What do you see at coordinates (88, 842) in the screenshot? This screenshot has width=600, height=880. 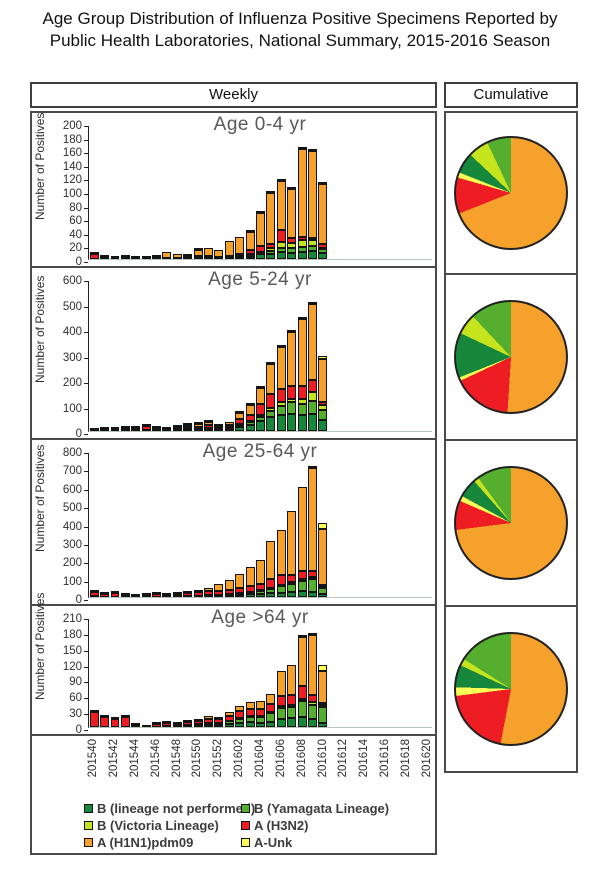 I see `legend-swatch-h1` at bounding box center [88, 842].